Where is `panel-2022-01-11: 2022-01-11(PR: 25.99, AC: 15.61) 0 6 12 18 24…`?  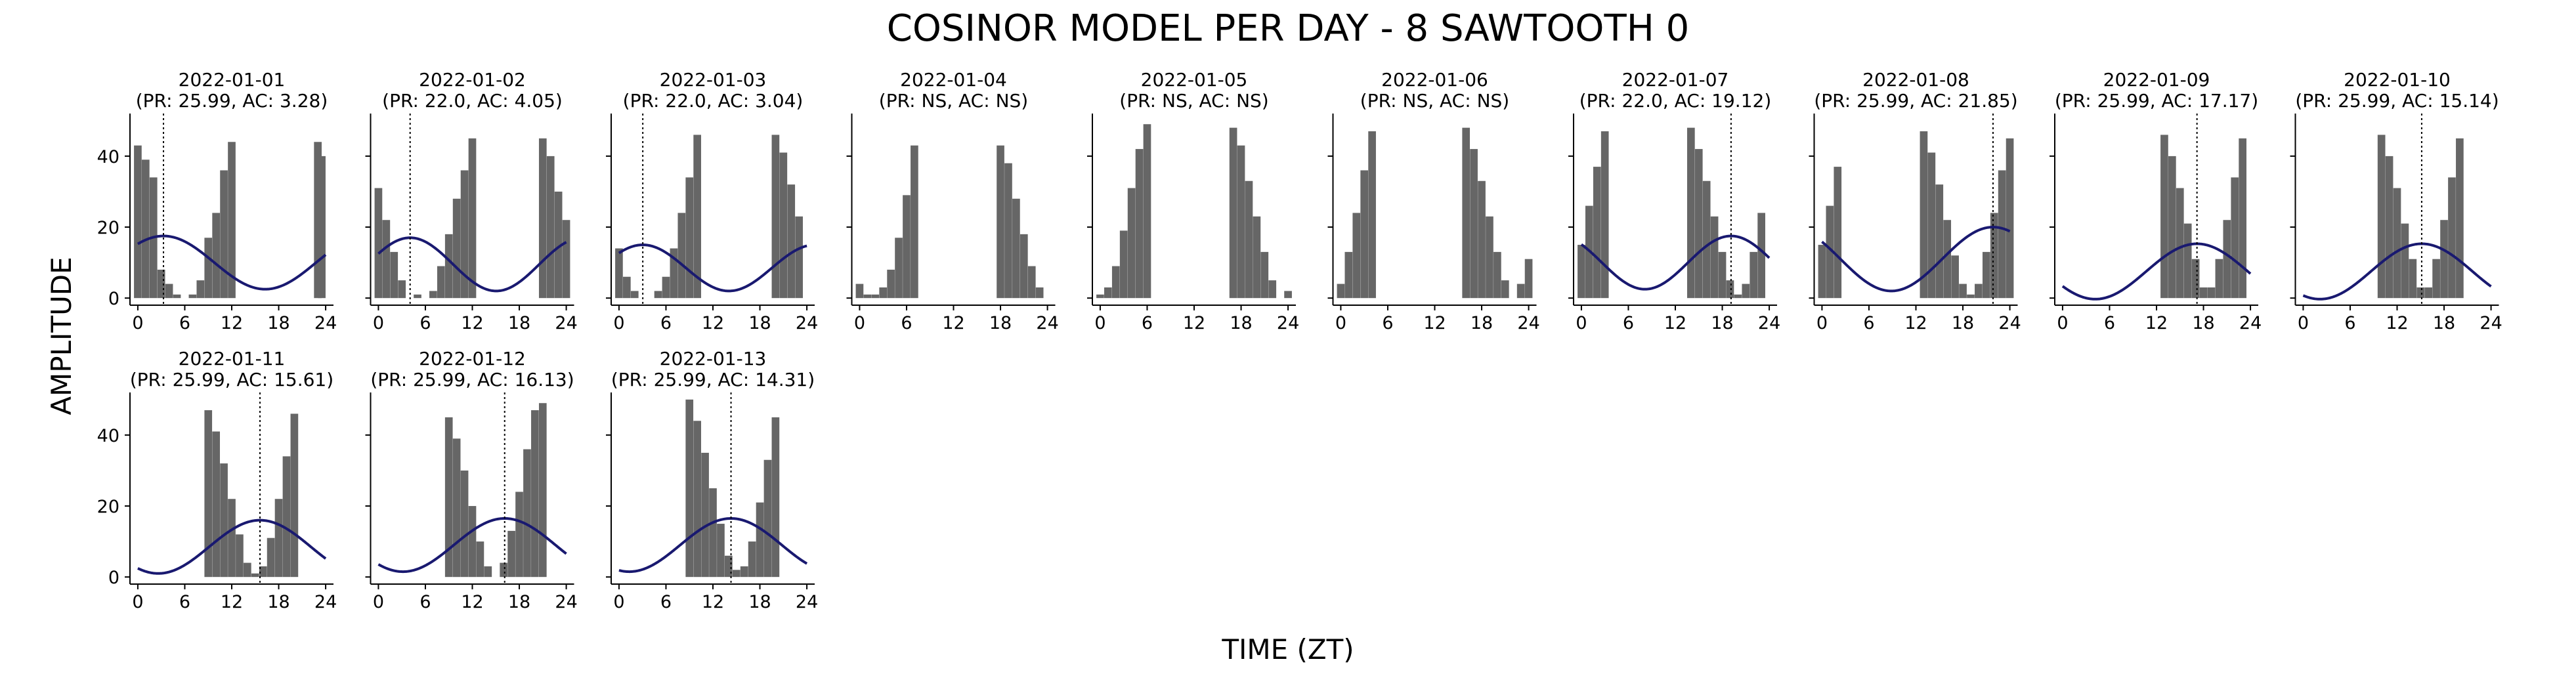 panel-2022-01-11: 2022-01-11(PR: 25.99, AC: 15.61) 0 6 12 18 24… is located at coordinates (217, 480).